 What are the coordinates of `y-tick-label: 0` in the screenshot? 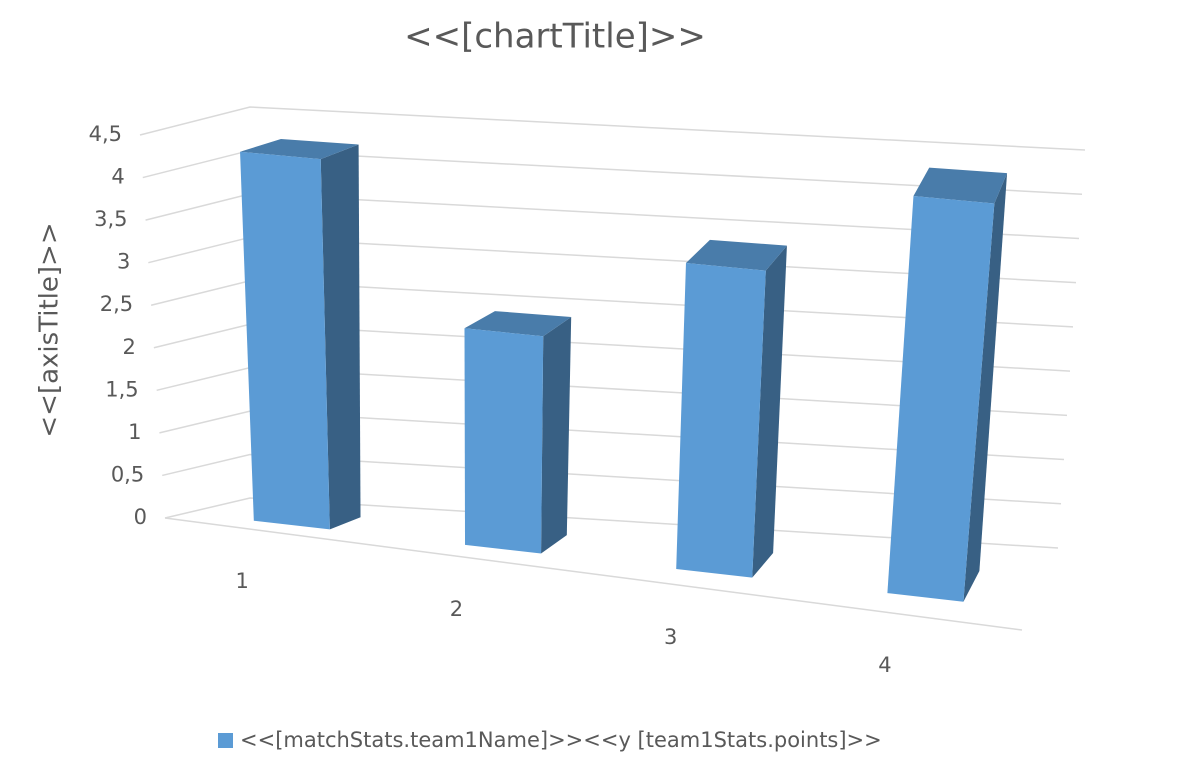 It's located at (140, 517).